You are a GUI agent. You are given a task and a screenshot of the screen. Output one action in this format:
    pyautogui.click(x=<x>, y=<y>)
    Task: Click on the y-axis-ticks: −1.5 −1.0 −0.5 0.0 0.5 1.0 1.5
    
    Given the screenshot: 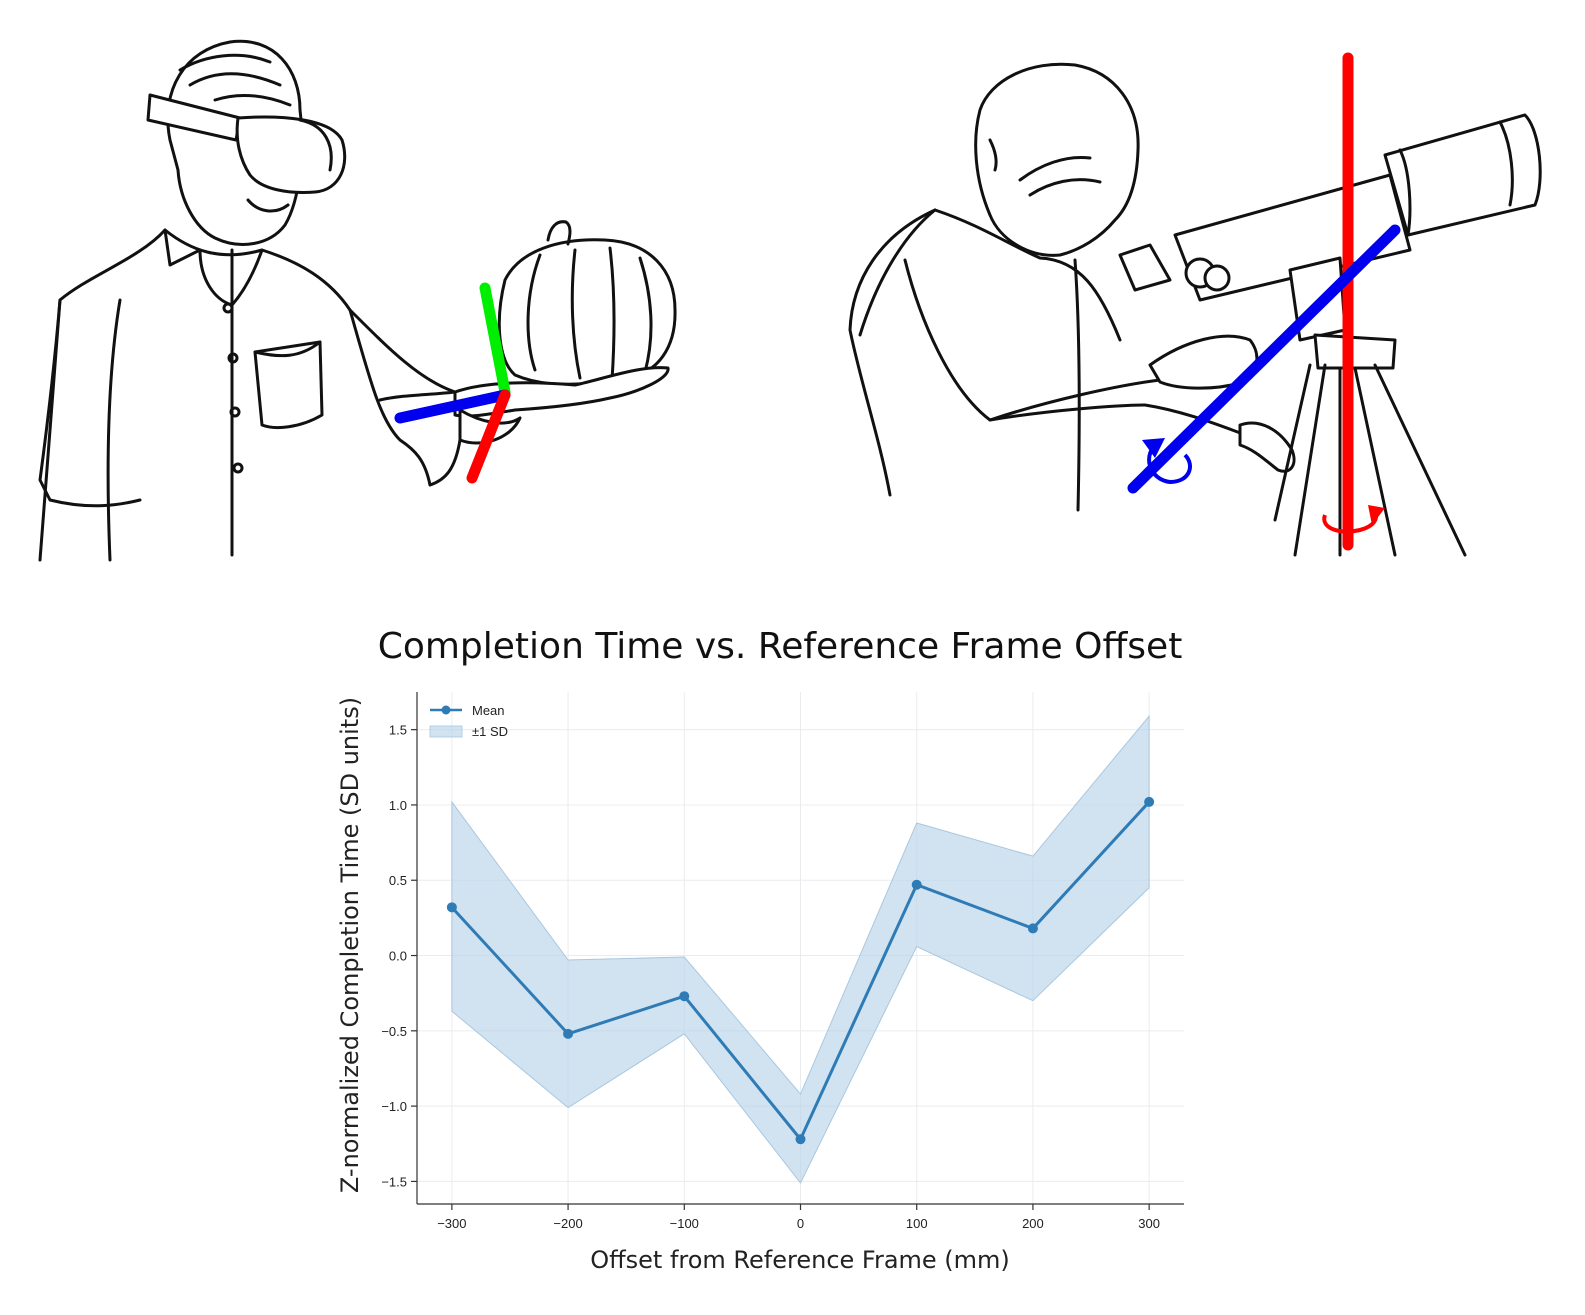 What is the action you would take?
    pyautogui.click(x=399, y=956)
    